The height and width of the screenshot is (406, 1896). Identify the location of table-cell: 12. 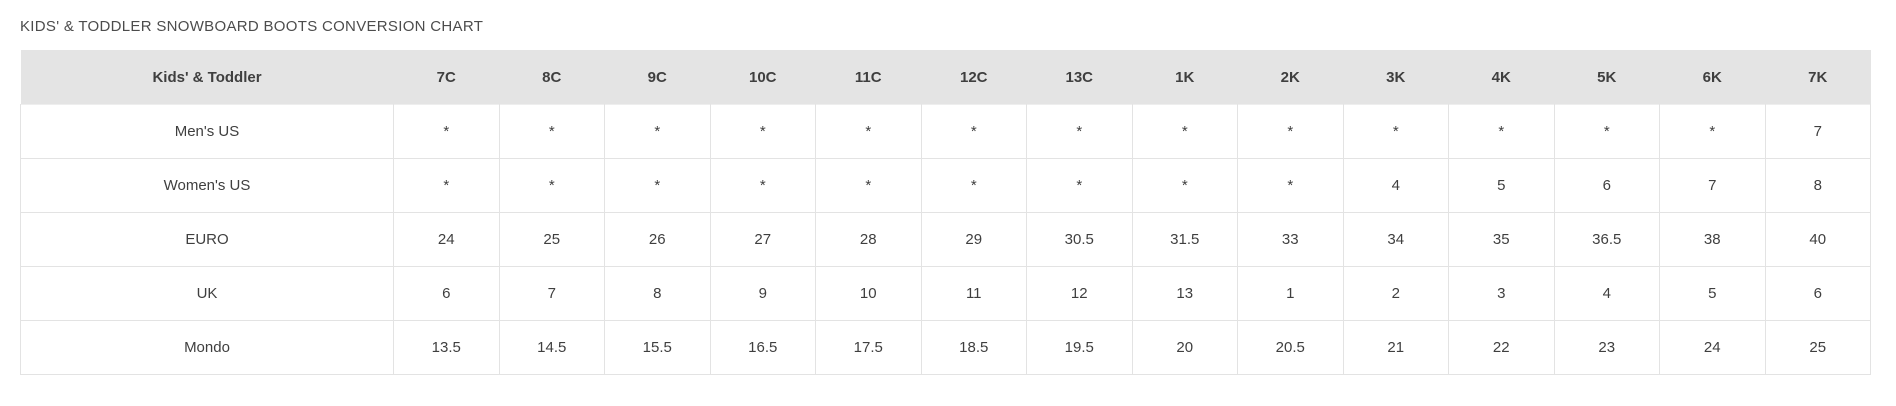
(1079, 293).